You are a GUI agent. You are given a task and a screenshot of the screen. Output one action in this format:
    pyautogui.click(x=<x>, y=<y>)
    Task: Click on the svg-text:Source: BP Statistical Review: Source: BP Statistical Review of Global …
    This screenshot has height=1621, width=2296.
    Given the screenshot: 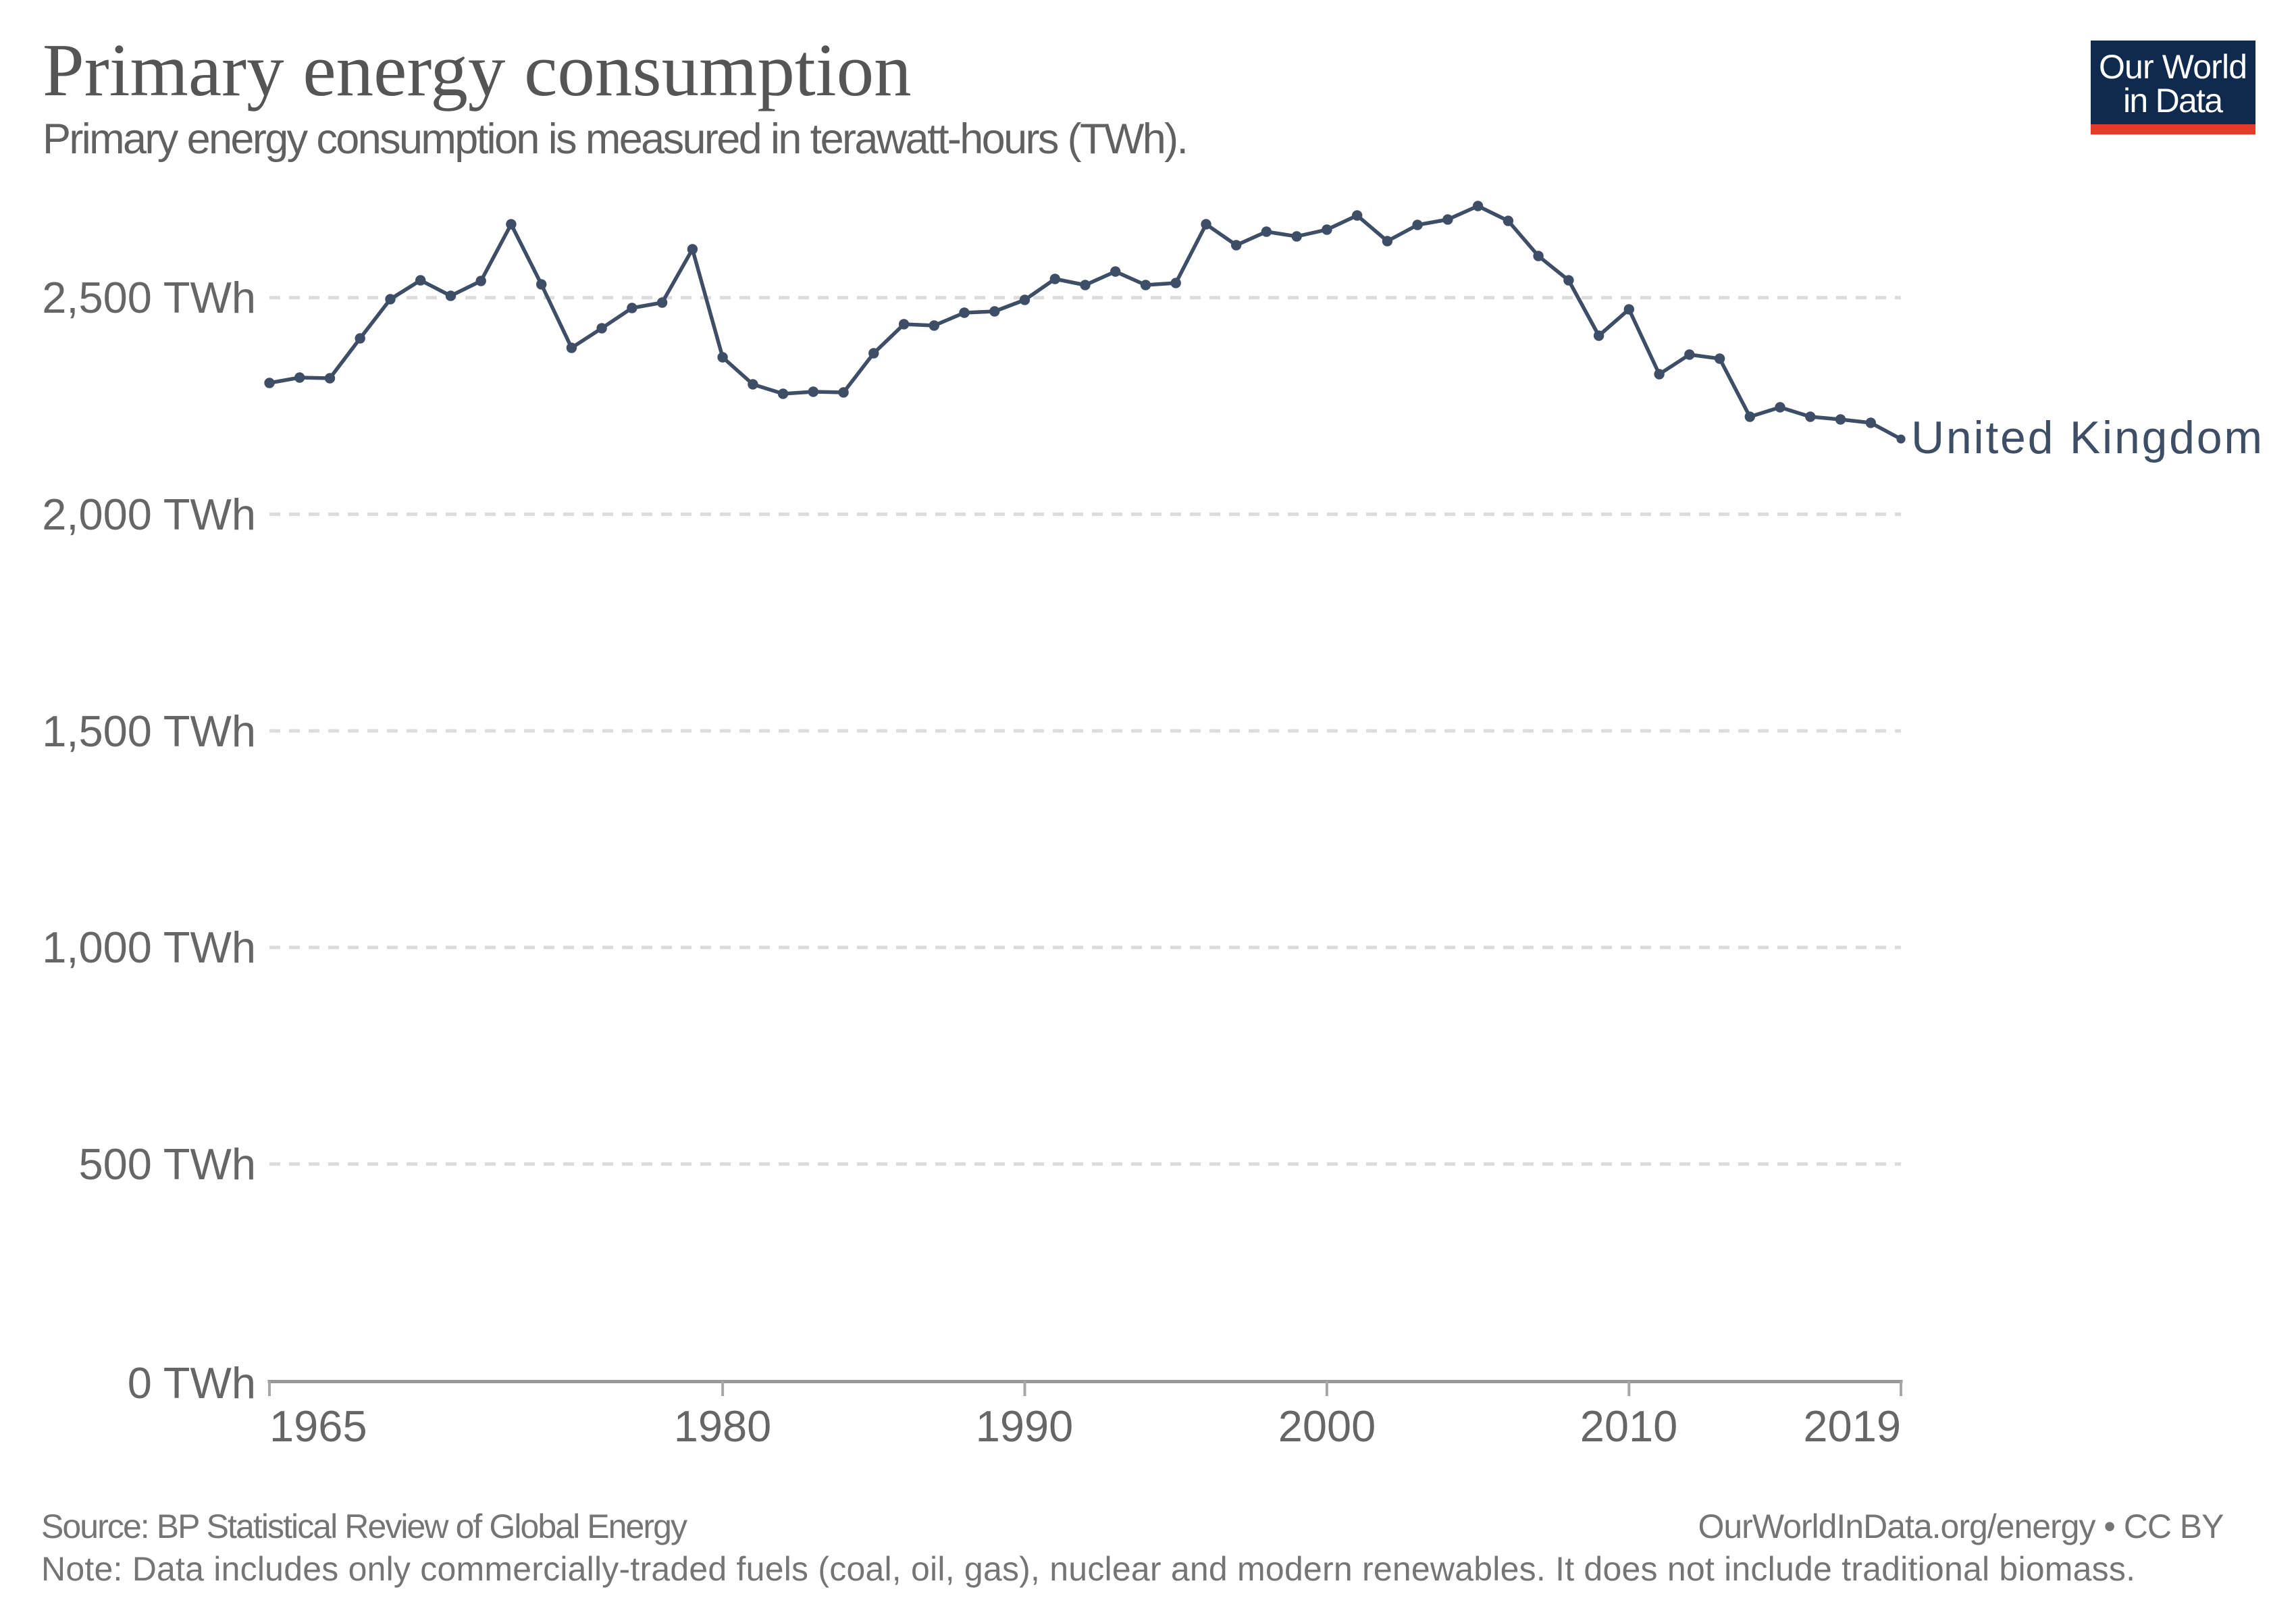 What is the action you would take?
    pyautogui.click(x=364, y=1526)
    